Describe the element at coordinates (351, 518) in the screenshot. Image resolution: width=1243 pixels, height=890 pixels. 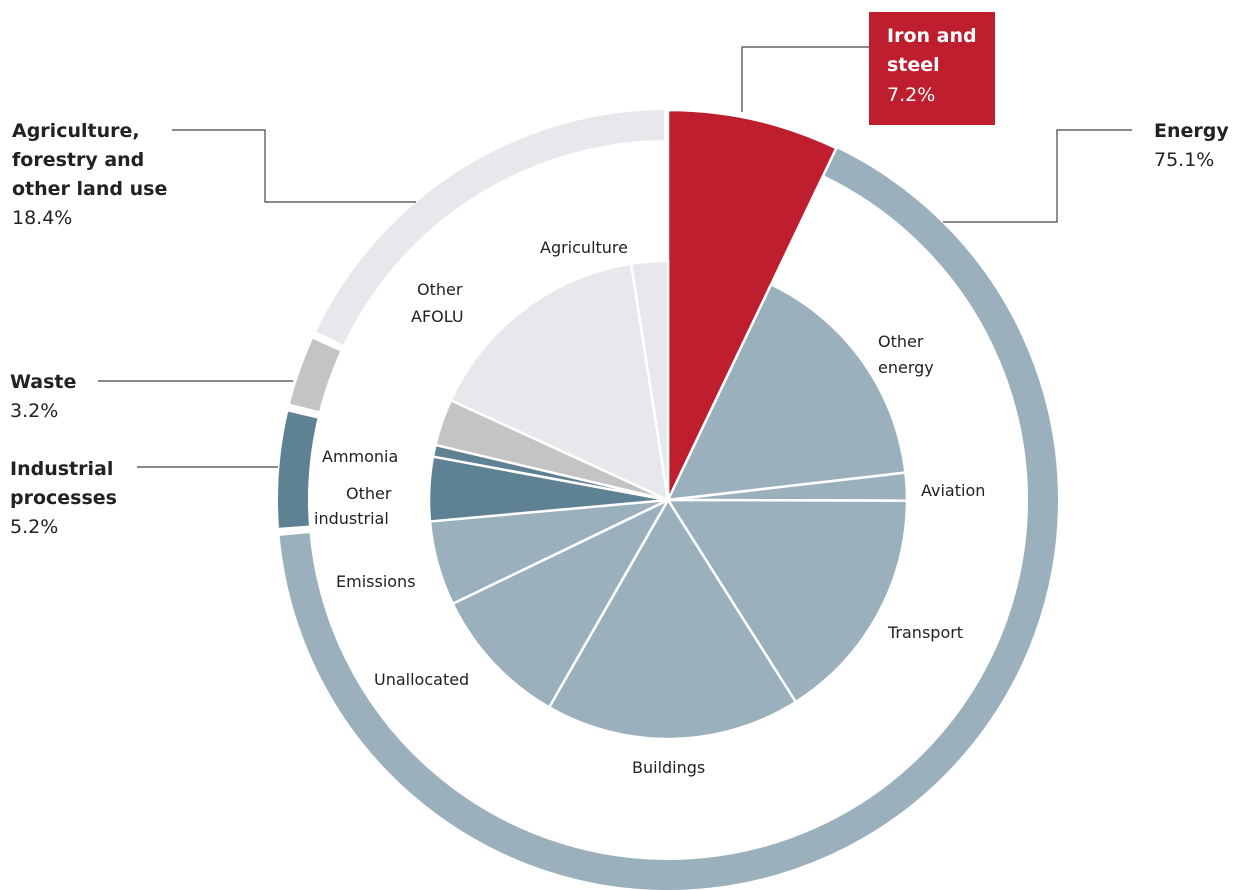
I see `slice-label-other-industrial-2: industrial` at that location.